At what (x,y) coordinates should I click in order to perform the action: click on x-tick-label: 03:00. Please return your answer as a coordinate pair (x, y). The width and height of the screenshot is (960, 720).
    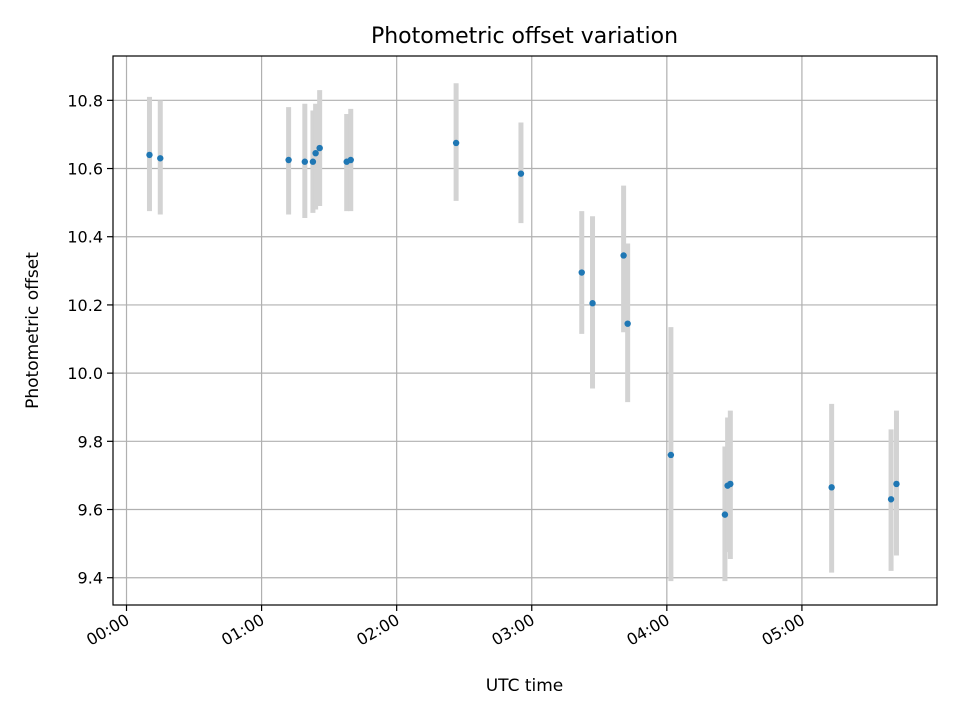
    Looking at the image, I should click on (512, 630).